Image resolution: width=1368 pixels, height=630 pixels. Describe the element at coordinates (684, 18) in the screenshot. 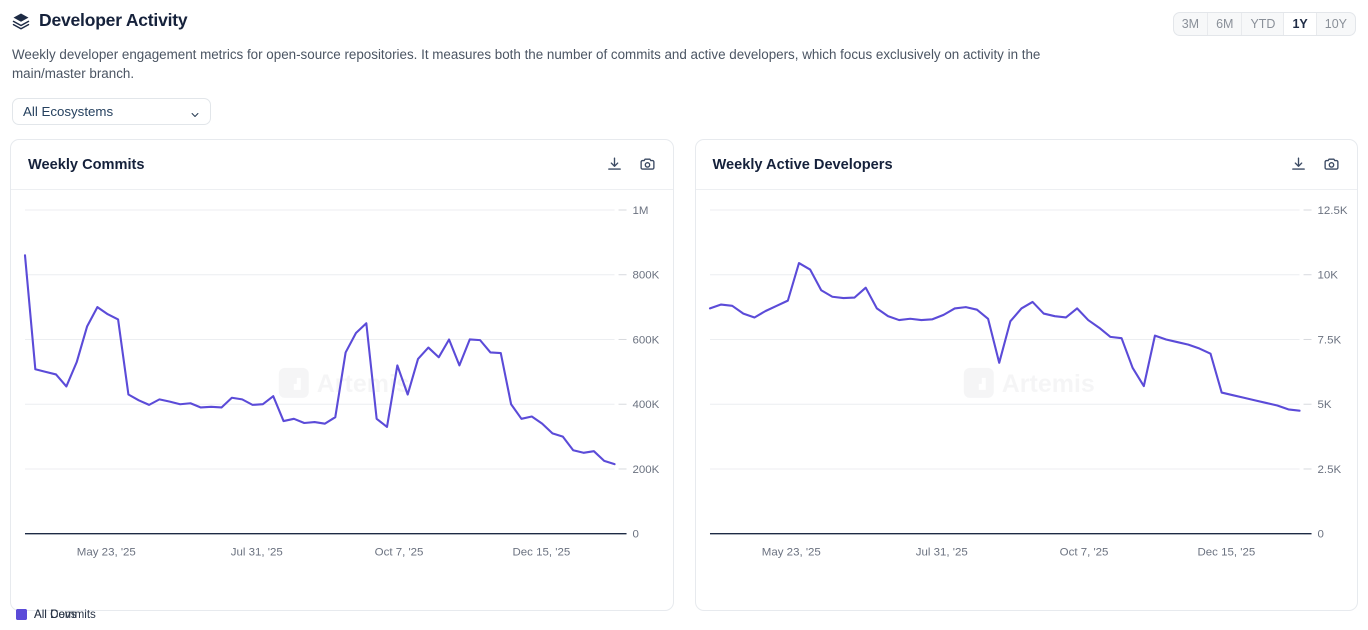

I see `page-header: Developer Activity 3M 6M YTD 1Y 10Y` at that location.